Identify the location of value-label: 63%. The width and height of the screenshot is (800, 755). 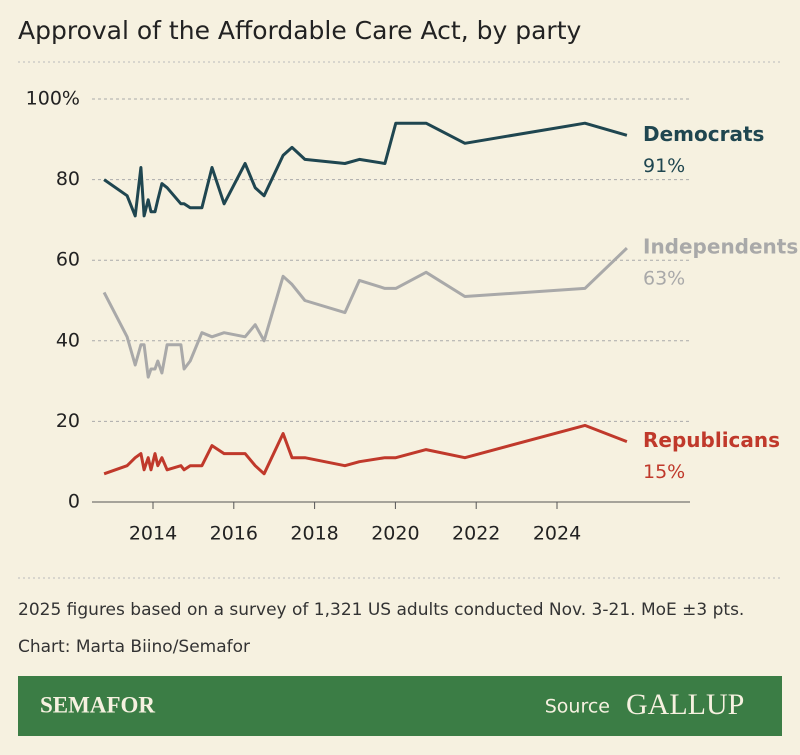
(664, 279).